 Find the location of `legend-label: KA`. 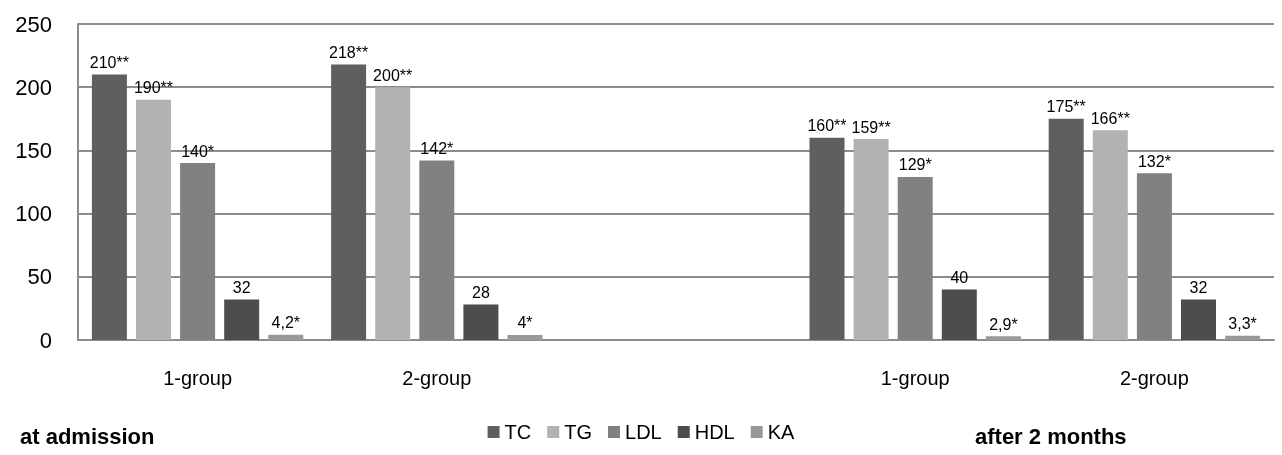

legend-label: KA is located at coordinates (781, 432).